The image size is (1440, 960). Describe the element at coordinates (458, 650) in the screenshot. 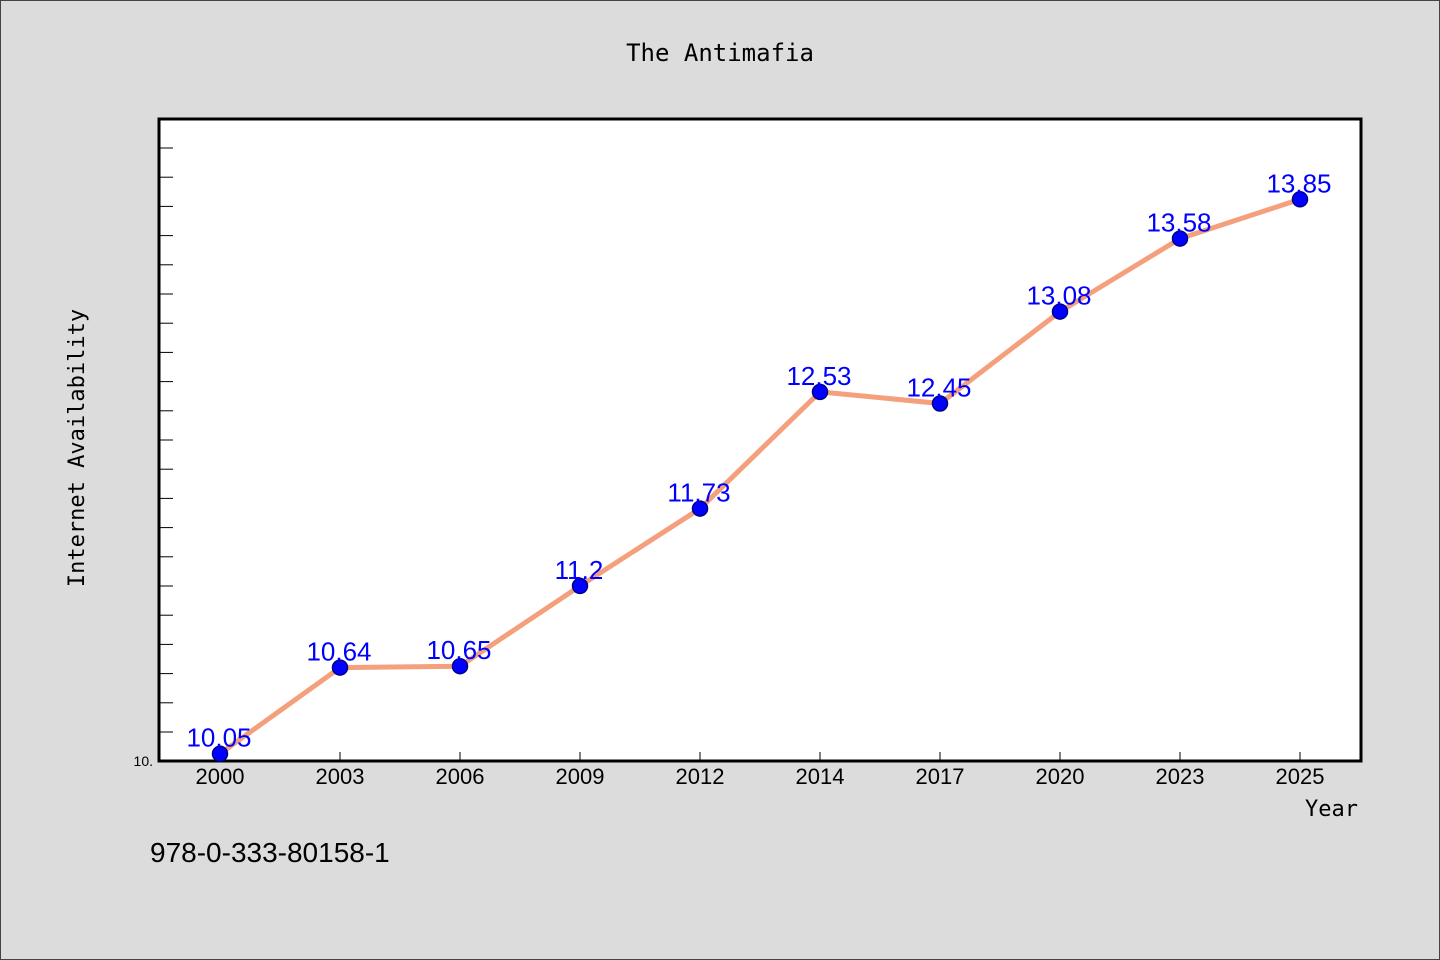

I see `data-label: 10.65` at that location.